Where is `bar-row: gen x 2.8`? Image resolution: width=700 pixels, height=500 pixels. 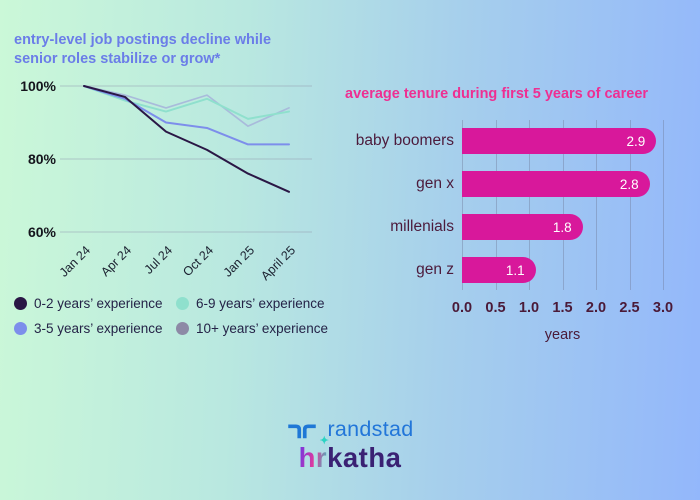
bar-row: gen x 2.8 is located at coordinates (520, 184).